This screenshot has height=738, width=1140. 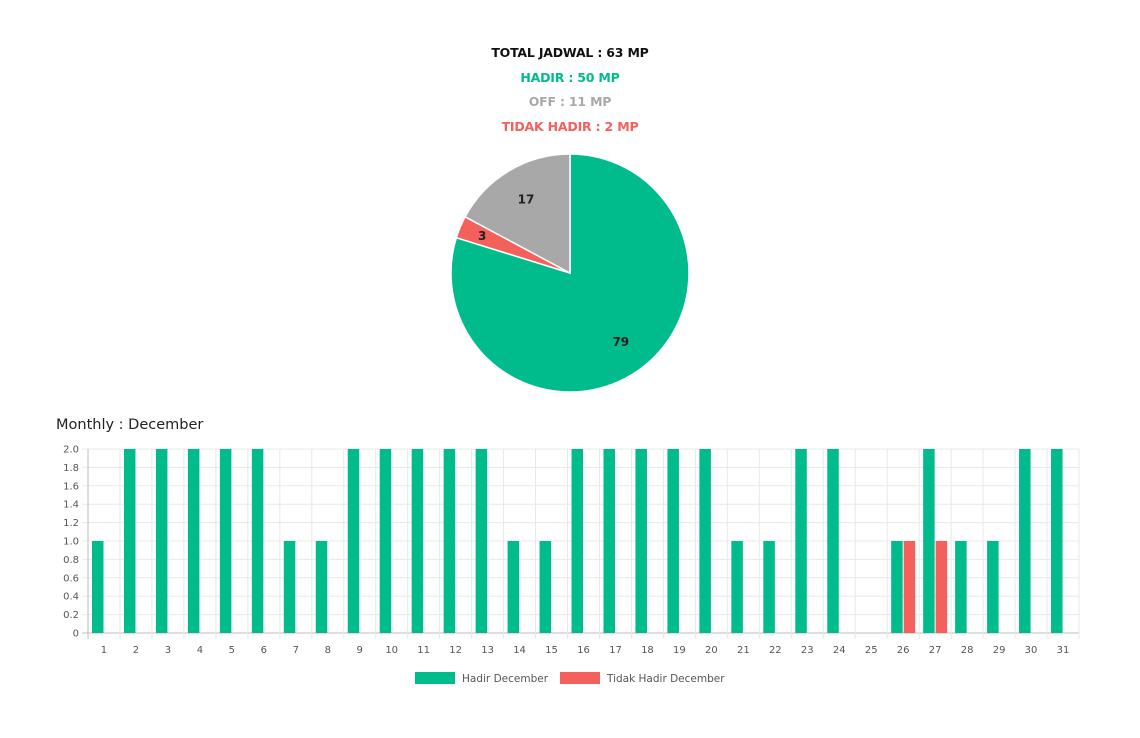 What do you see at coordinates (775, 650) in the screenshot?
I see `x-tick-label: 22` at bounding box center [775, 650].